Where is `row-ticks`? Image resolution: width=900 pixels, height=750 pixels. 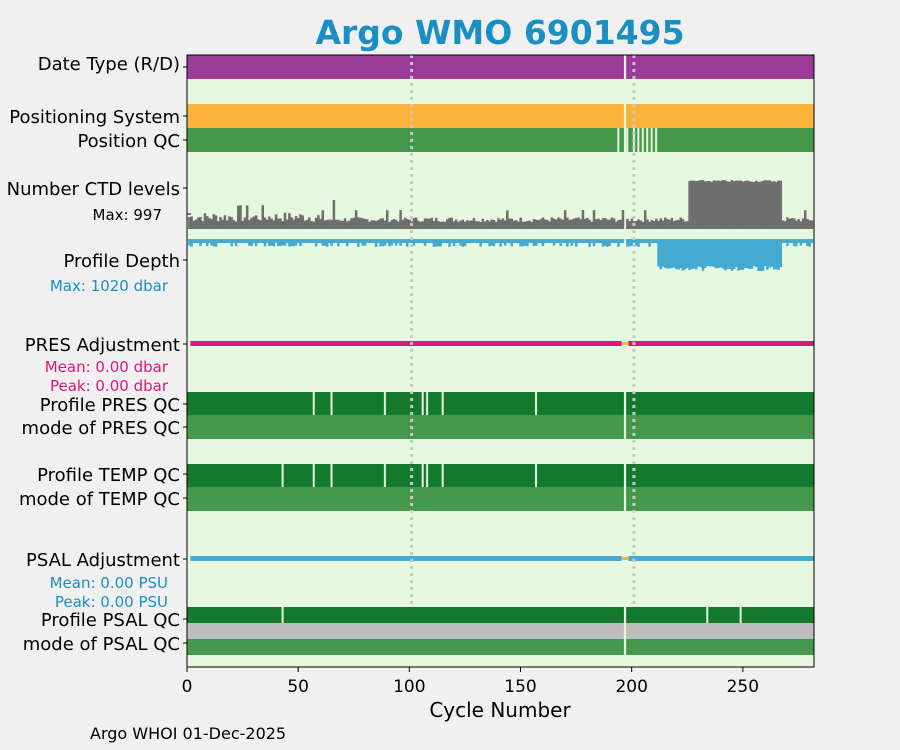 row-ticks is located at coordinates (187, 355).